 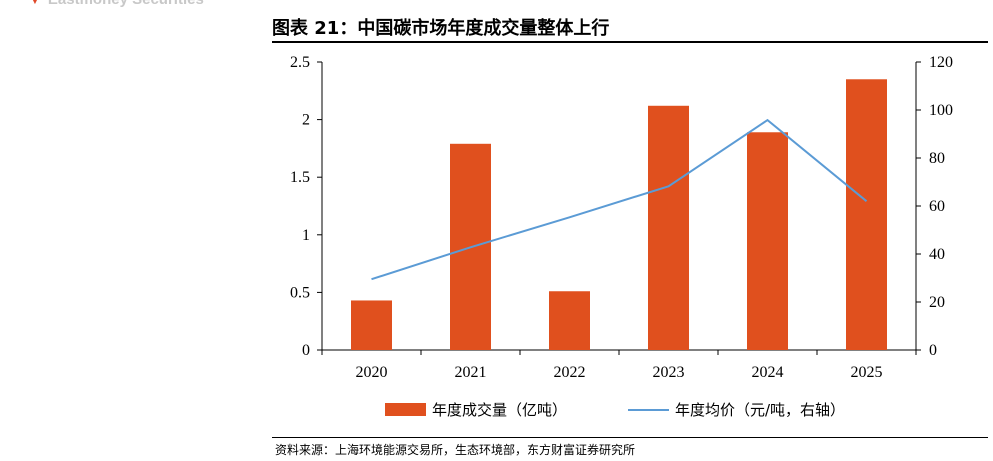 What do you see at coordinates (570, 372) in the screenshot?
I see `x-tick-label: 2022` at bounding box center [570, 372].